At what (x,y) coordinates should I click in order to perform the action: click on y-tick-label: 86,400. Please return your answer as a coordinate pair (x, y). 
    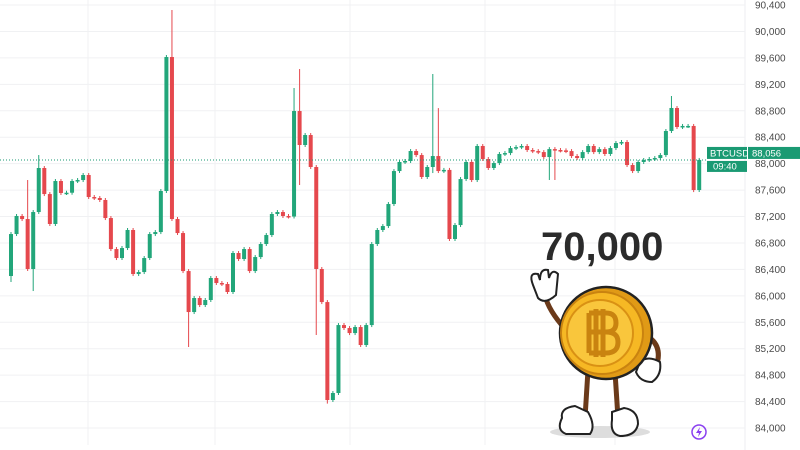
    Looking at the image, I should click on (770, 270).